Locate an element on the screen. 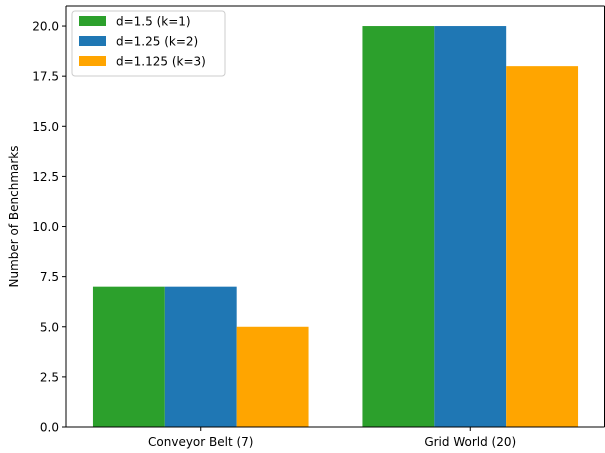  legend: d=1.5 (k=1) d=1.25 (k=2) d=1.125 (k=3) is located at coordinates (148, 43).